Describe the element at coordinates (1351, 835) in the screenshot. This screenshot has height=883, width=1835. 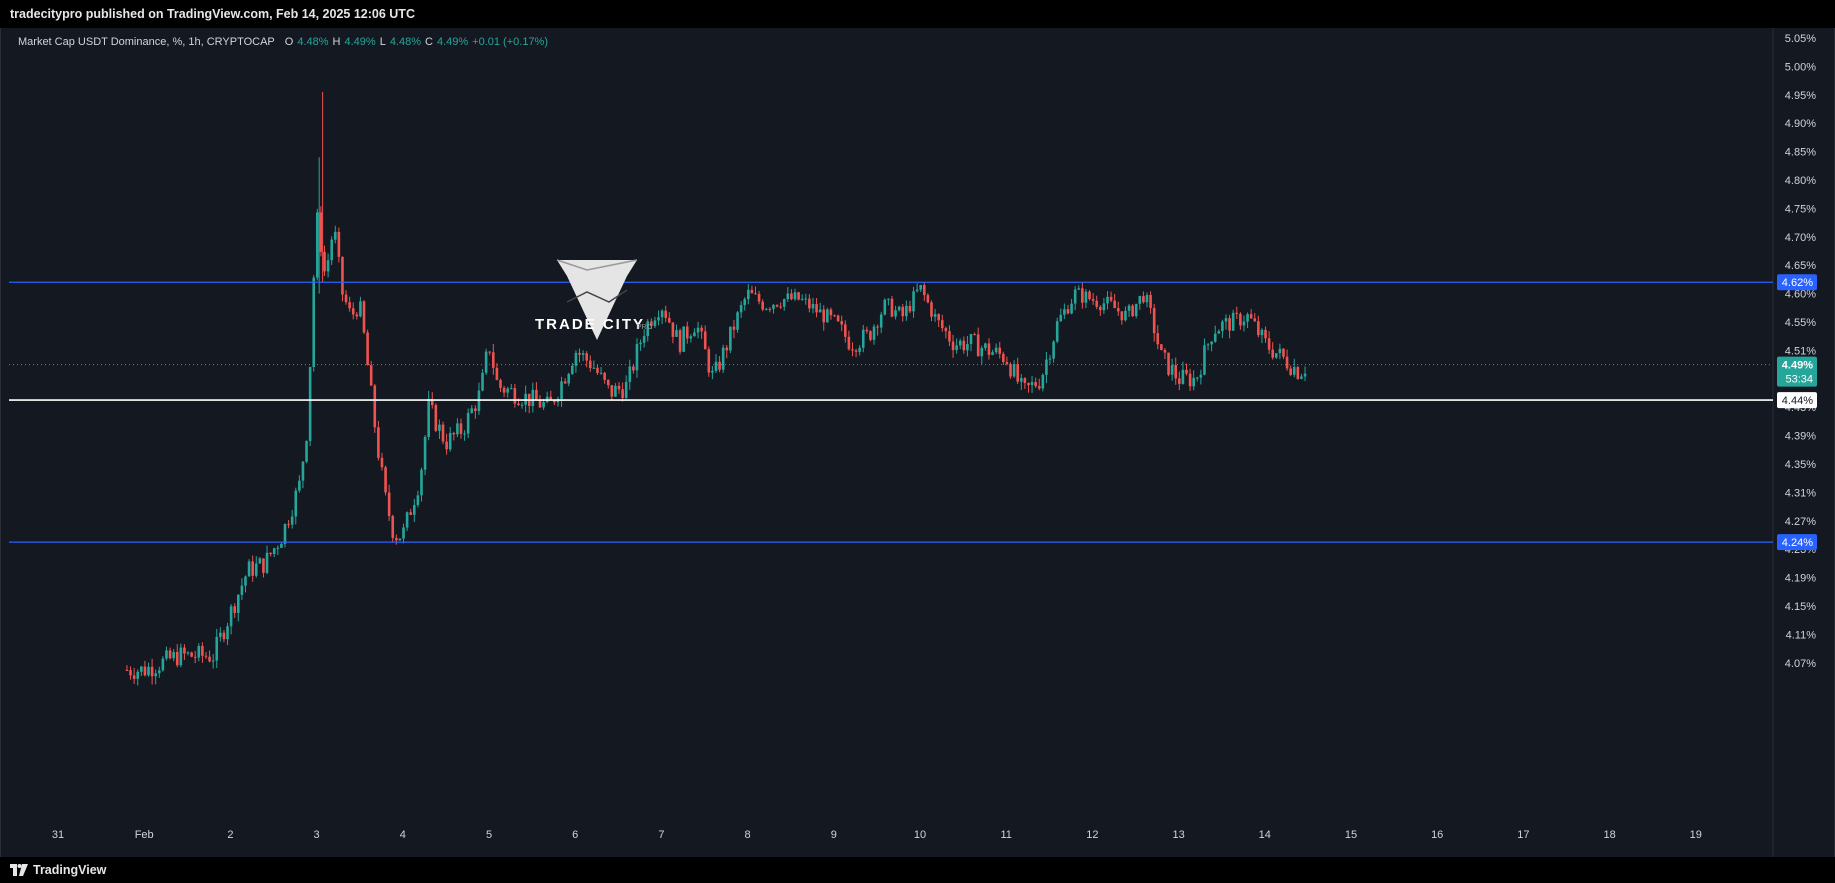
I see `x-tick-label: 15` at that location.